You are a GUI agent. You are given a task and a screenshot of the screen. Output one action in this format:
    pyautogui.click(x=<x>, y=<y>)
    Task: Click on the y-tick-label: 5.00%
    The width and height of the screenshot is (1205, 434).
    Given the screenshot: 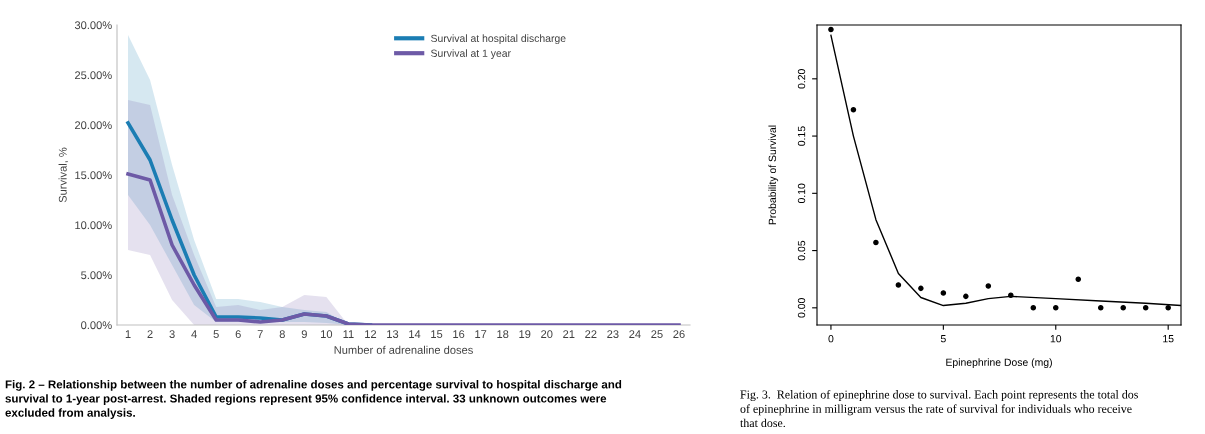 What is the action you would take?
    pyautogui.click(x=96, y=275)
    